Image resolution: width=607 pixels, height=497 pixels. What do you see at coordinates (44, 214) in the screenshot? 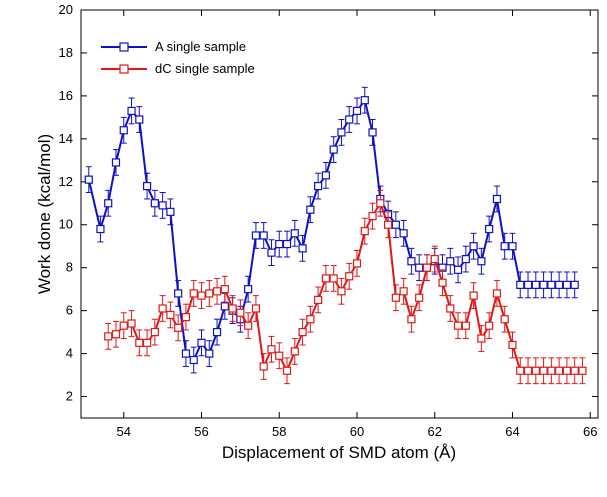
I see `y-axis-title: Work done (kcal/mol)` at bounding box center [44, 214].